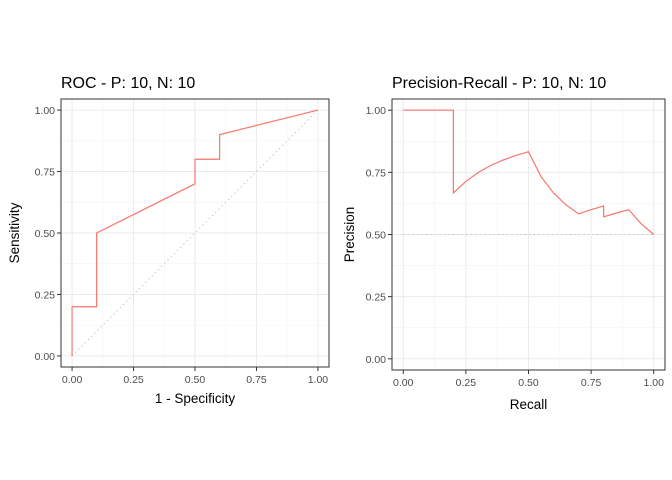  I want to click on roc-y-tick-label-0: 0.00, so click(45, 357).